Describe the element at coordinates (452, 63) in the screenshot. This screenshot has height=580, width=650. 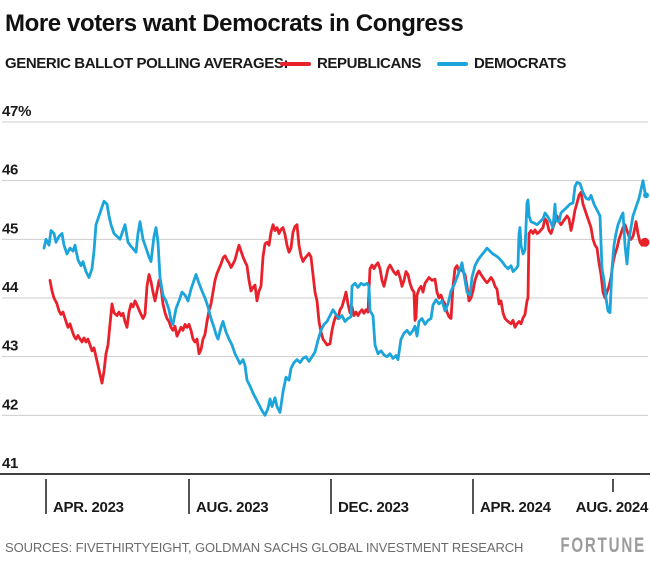
I see `democrats-line-swatch-icon` at that location.